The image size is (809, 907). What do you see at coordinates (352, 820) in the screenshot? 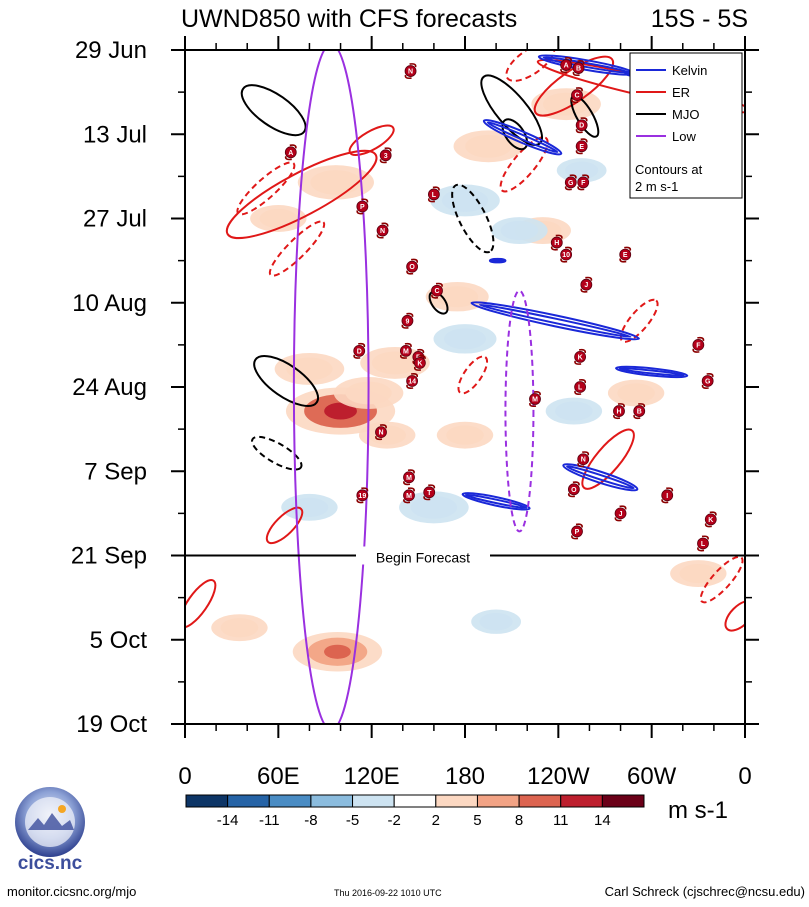
I see `colorbar-tick-label: -5` at bounding box center [352, 820].